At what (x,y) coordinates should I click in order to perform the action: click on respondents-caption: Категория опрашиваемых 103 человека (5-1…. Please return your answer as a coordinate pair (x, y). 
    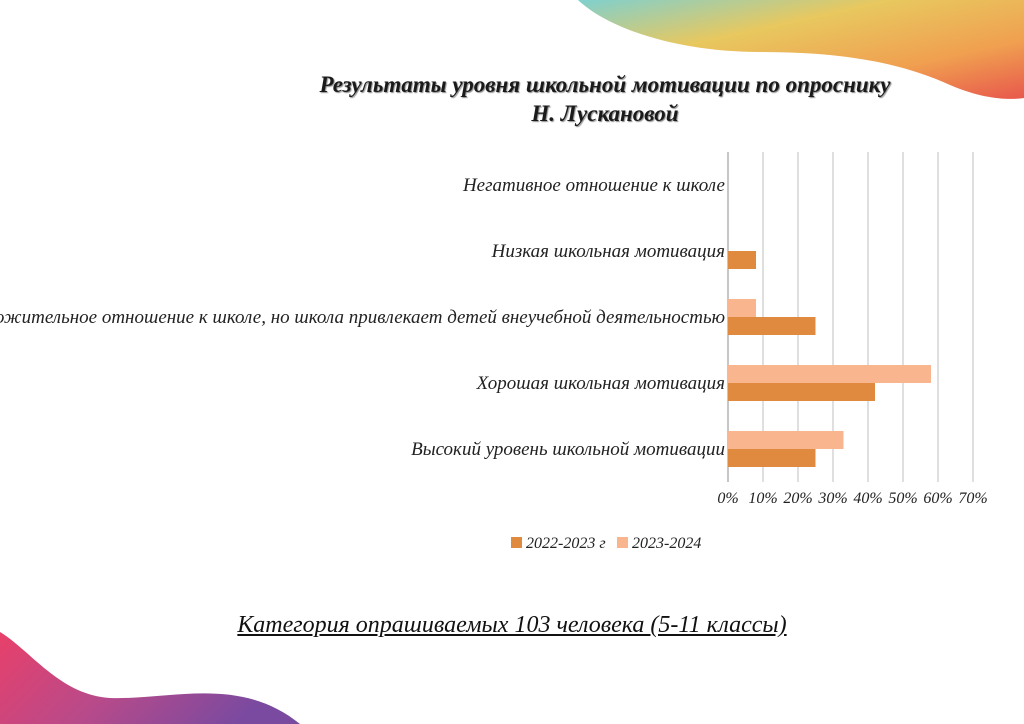
    Looking at the image, I should click on (512, 625).